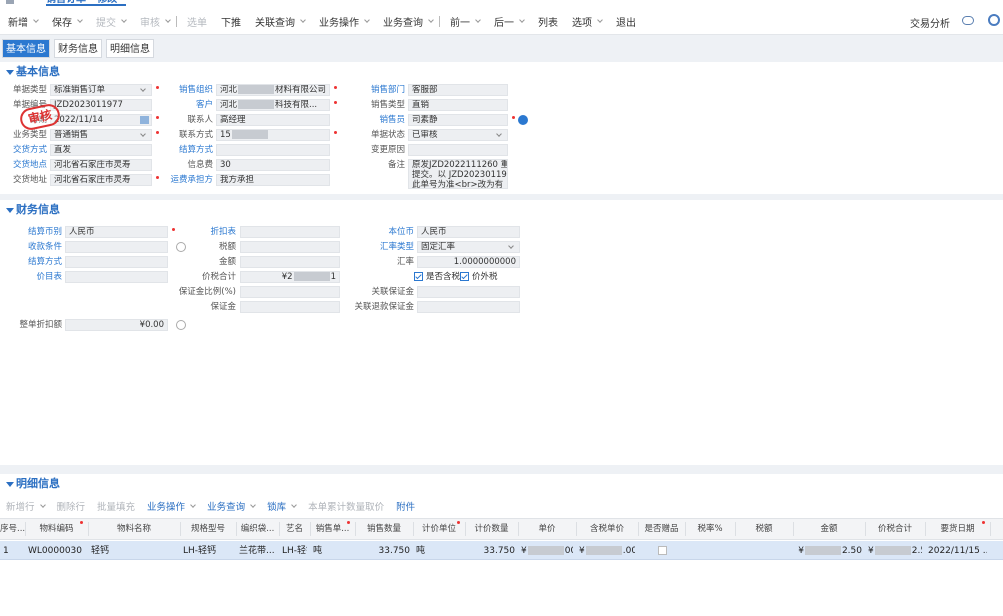 The height and width of the screenshot is (616, 1003). Describe the element at coordinates (101, 120) in the screenshot. I see `field-input: 2022/11/14` at that location.